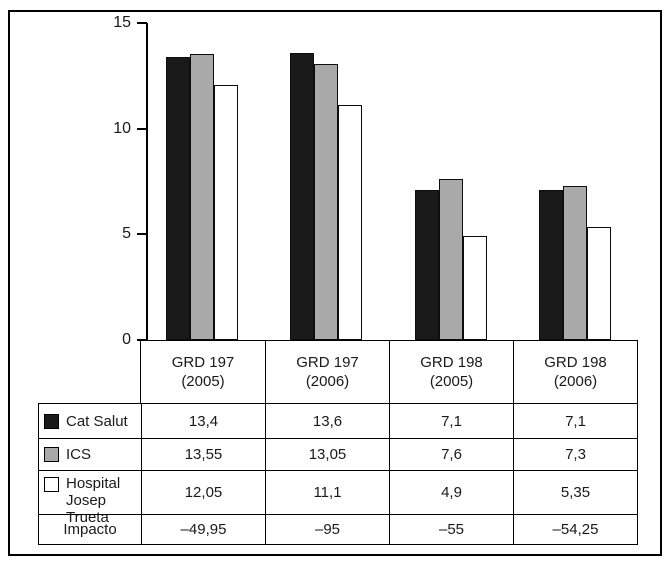 The width and height of the screenshot is (669, 568). What do you see at coordinates (575, 454) in the screenshot?
I see `table-value-cell: 7,3` at bounding box center [575, 454].